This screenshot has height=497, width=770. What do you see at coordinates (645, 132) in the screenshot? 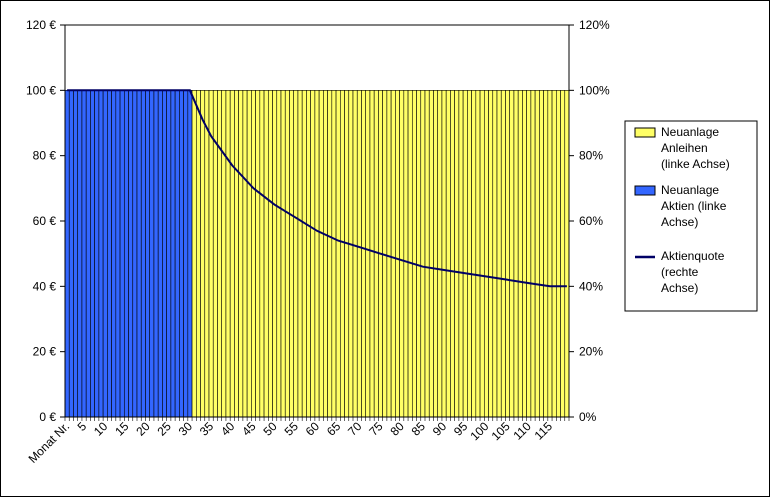
I see `legend-swatch` at bounding box center [645, 132].